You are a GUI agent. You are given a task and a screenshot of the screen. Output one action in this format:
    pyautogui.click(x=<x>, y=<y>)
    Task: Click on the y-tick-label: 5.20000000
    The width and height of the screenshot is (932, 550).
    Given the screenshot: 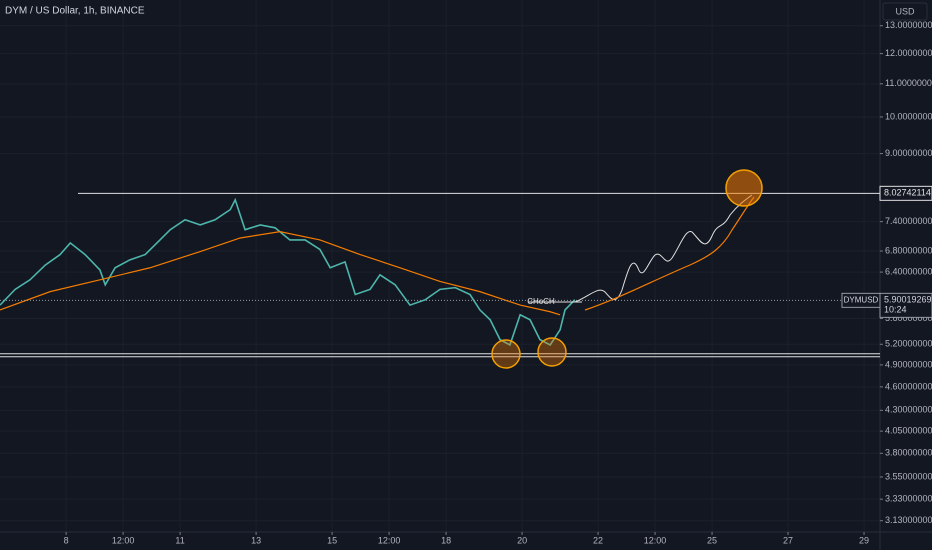 What is the action you would take?
    pyautogui.click(x=908, y=344)
    